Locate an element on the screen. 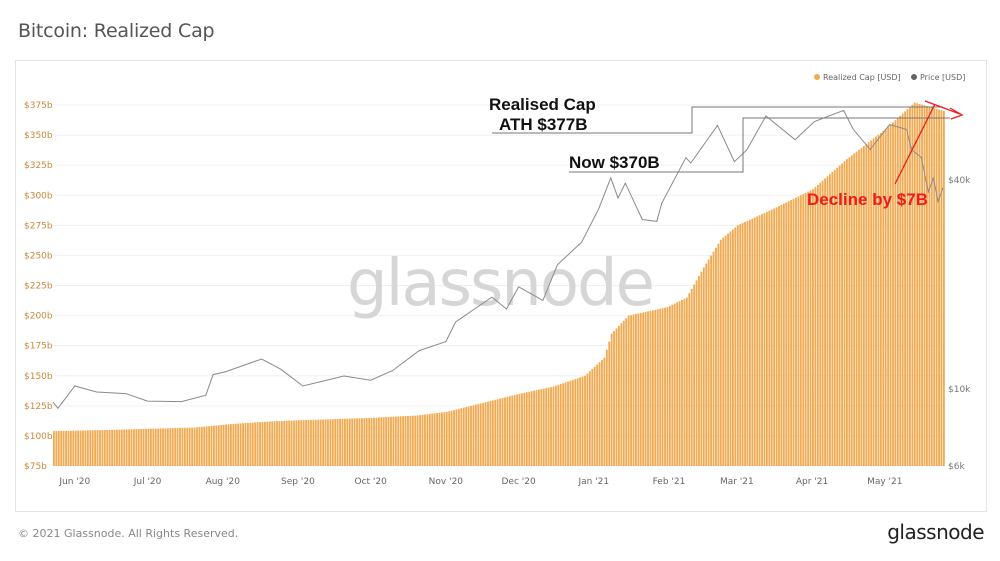  now-marker-line is located at coordinates (759, 145).